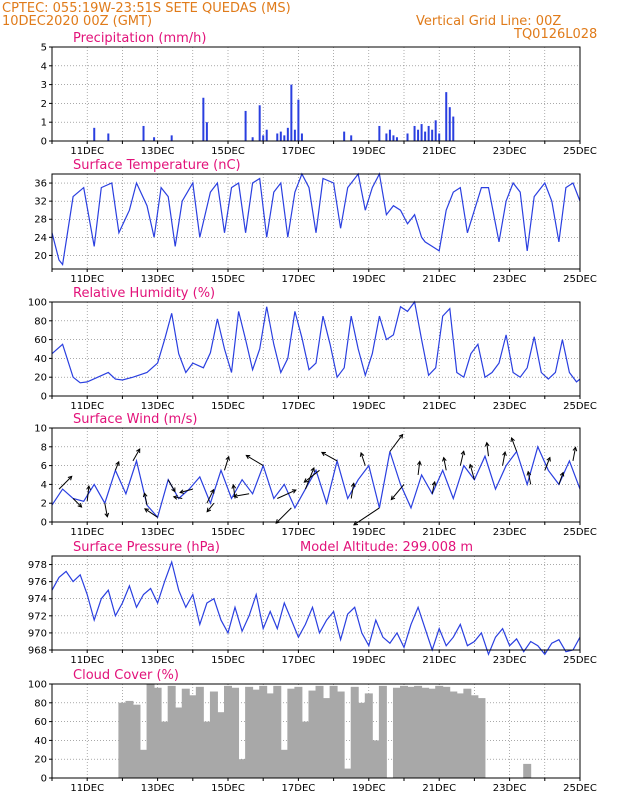 The width and height of the screenshot is (618, 800). I want to click on y-tick-label: 100, so click(37, 685).